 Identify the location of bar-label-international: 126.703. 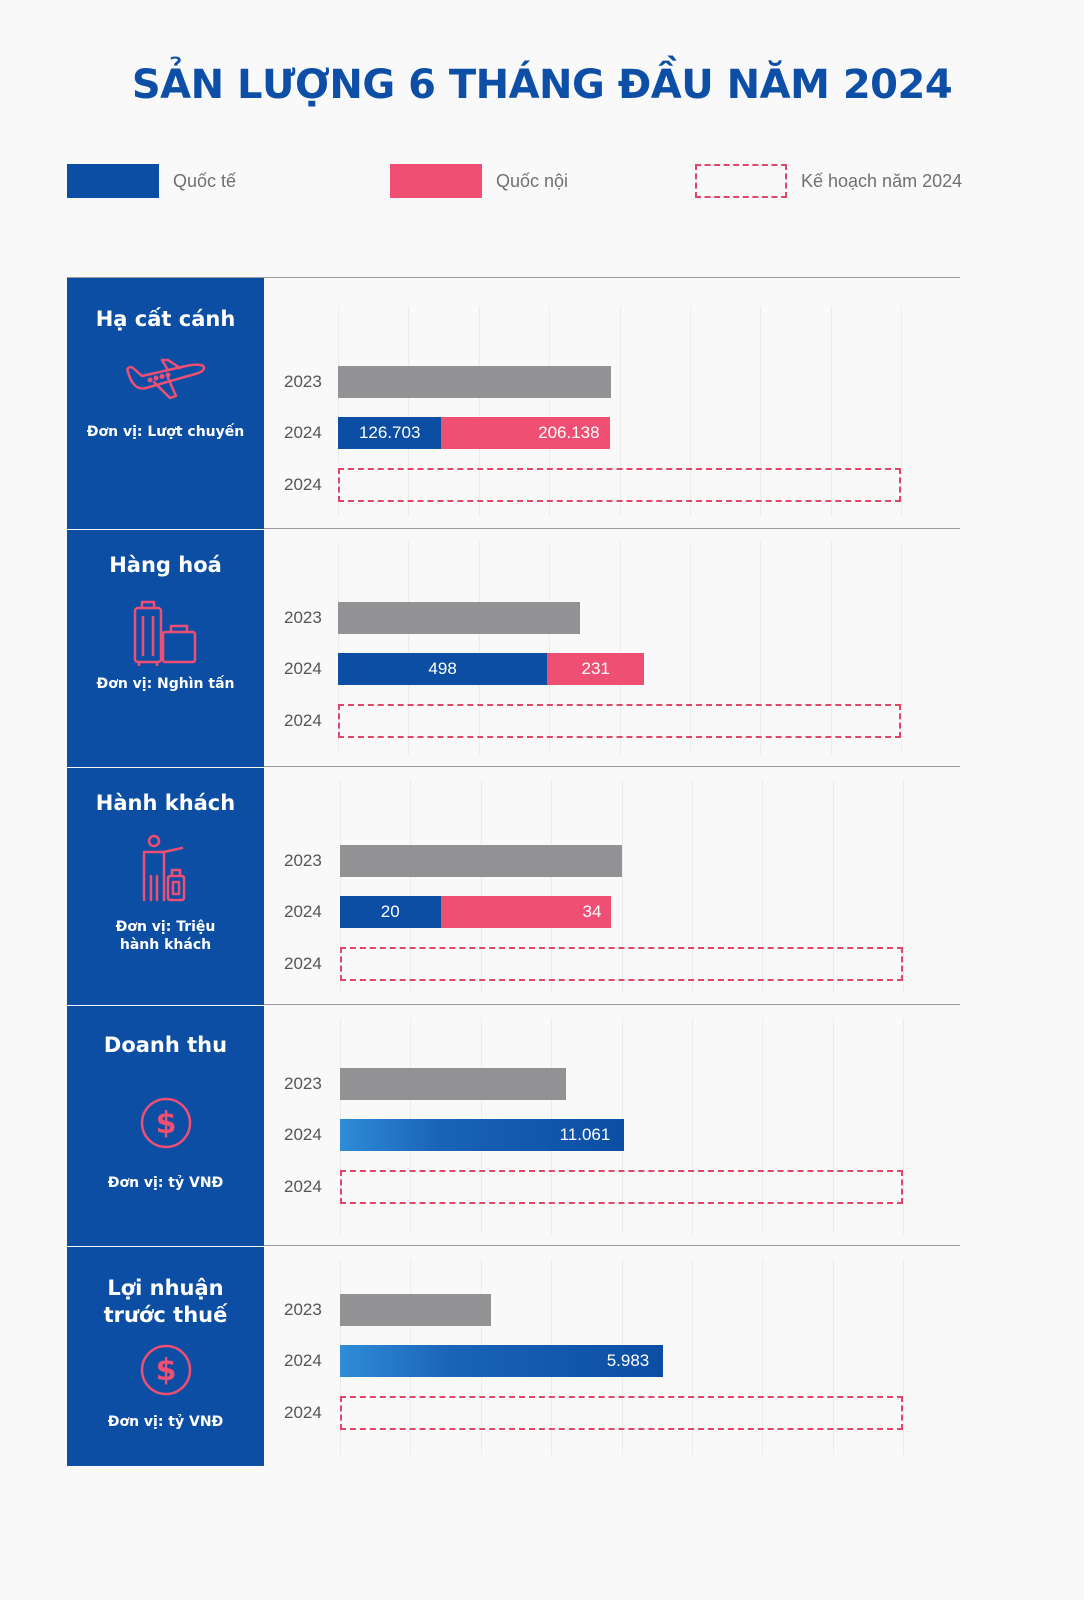
(389, 432).